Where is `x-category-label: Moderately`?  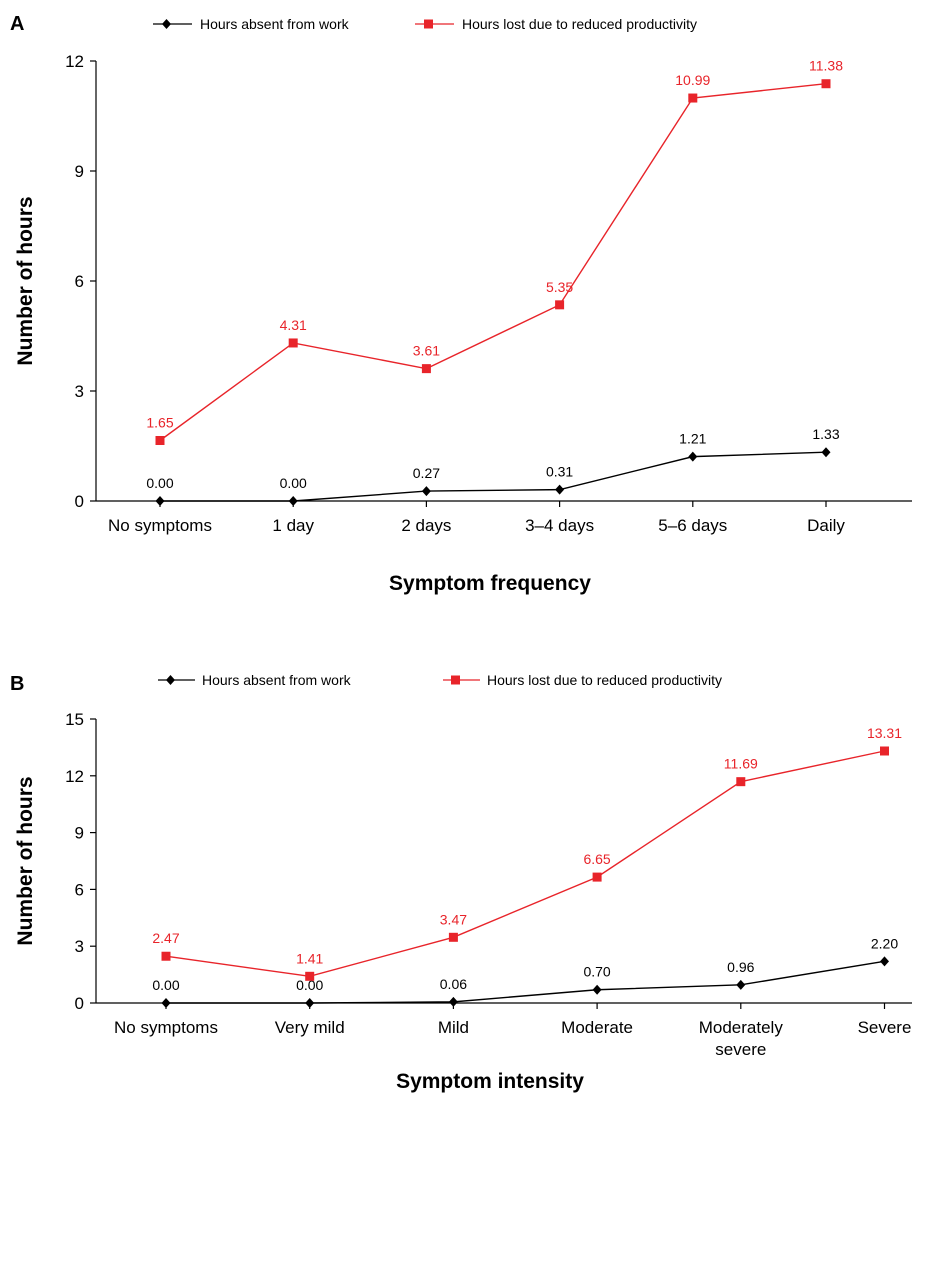 x-category-label: Moderately is located at coordinates (741, 1027).